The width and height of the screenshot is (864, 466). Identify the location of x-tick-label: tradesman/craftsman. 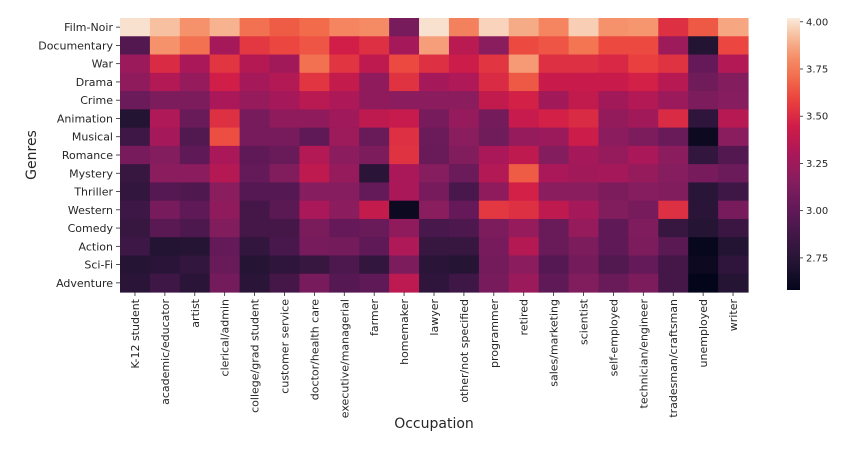
(673, 358).